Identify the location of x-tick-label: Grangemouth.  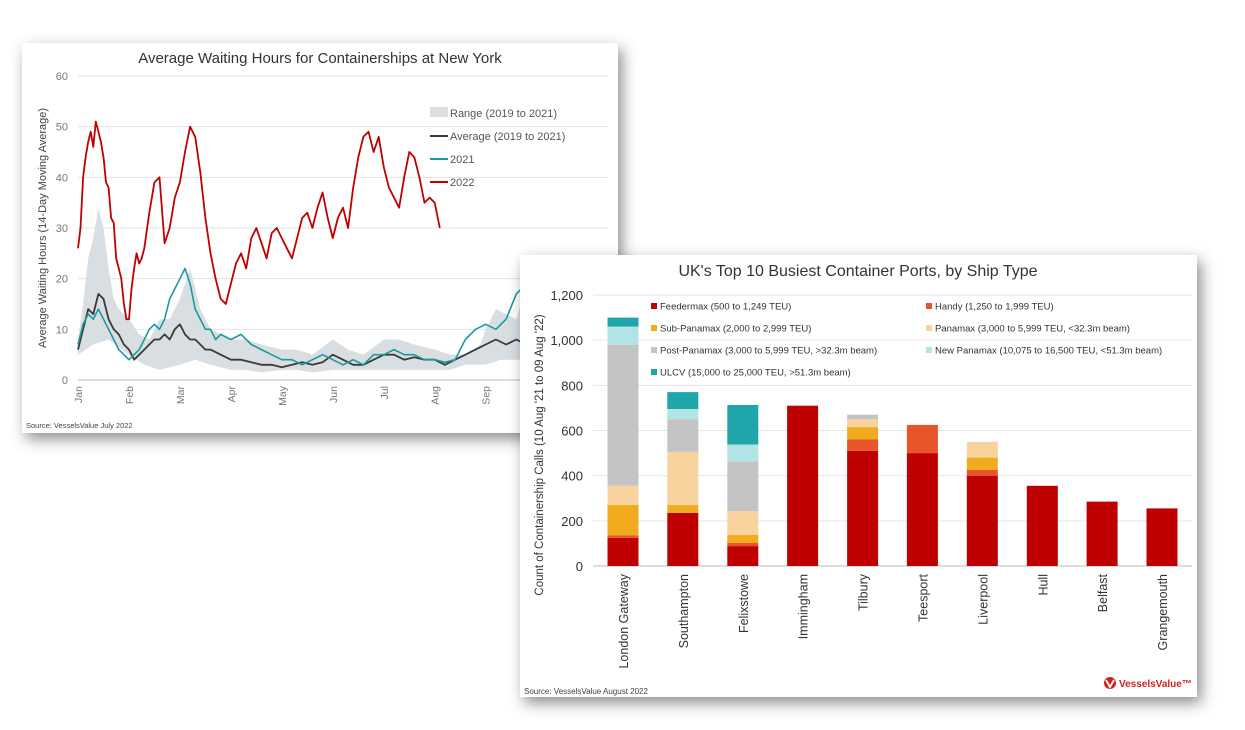
(1163, 612).